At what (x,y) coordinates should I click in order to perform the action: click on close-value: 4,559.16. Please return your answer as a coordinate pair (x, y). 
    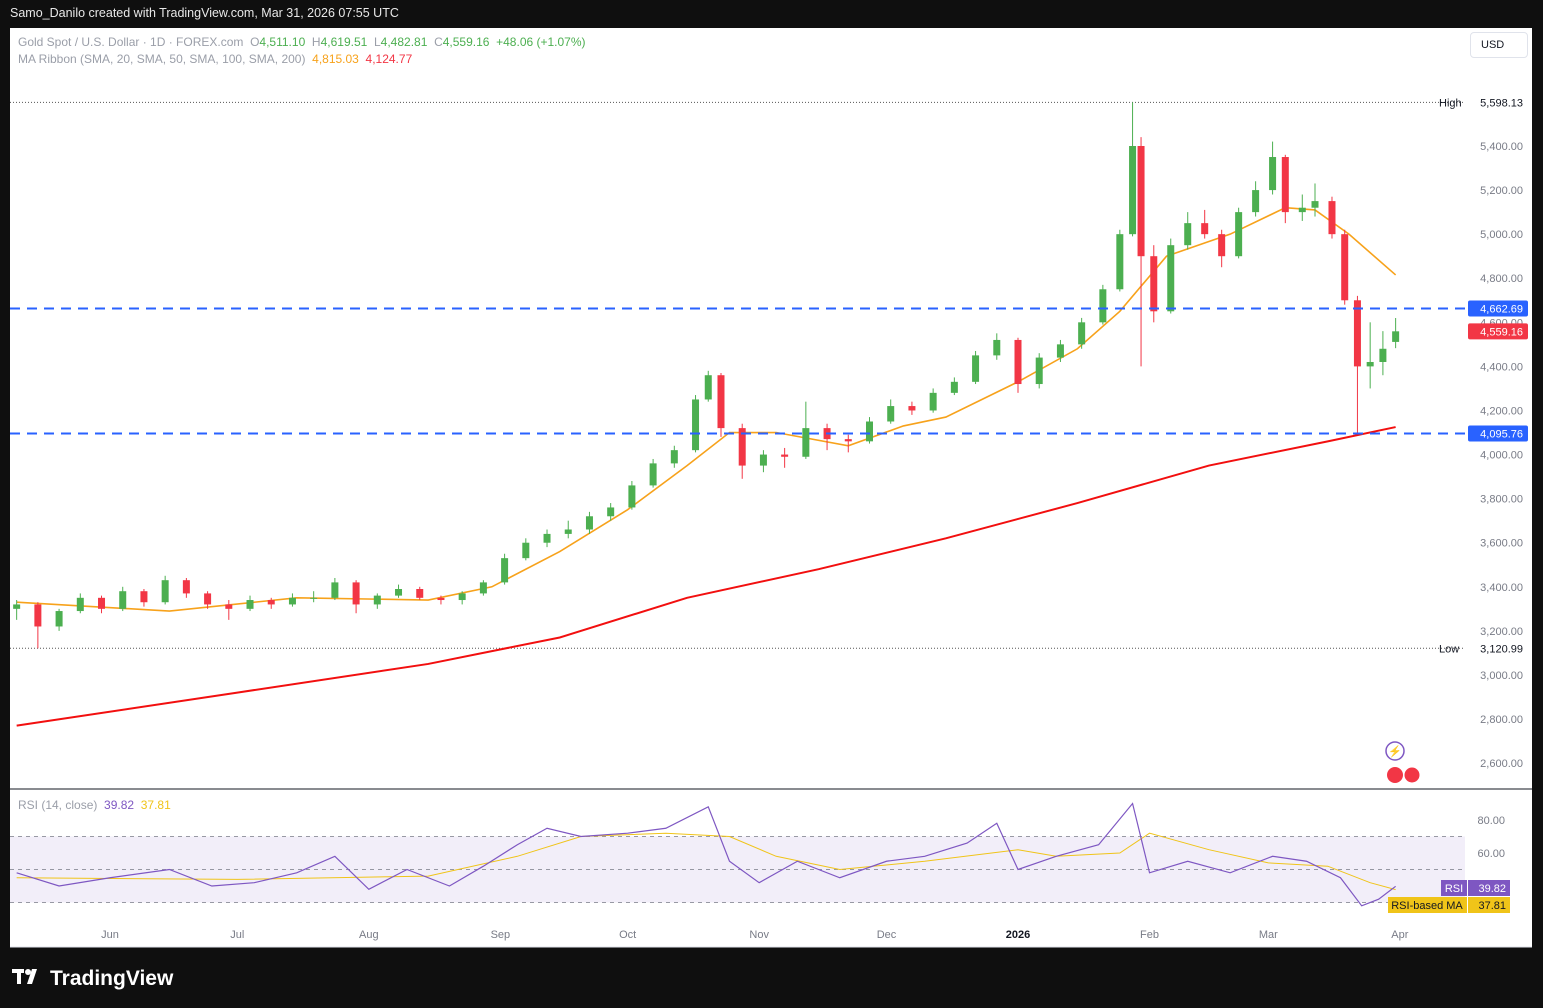
    Looking at the image, I should click on (466, 42).